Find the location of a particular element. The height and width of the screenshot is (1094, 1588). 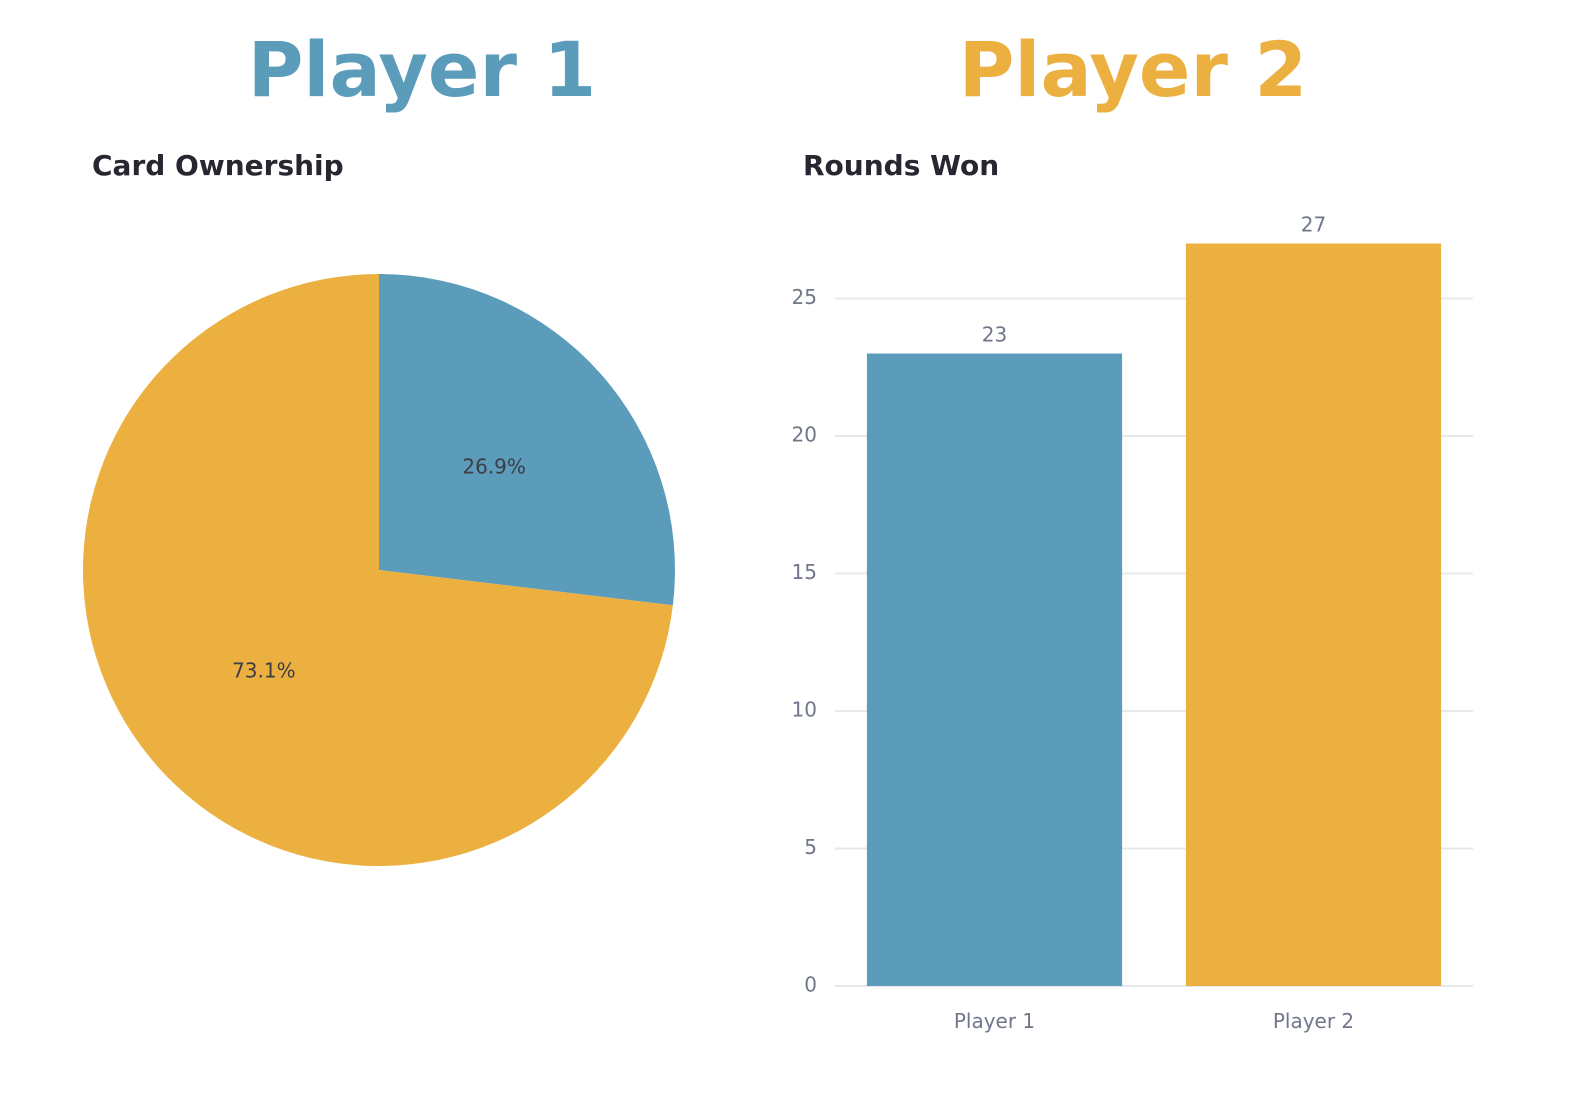

y-tick-label-25: 25 is located at coordinates (804, 297).